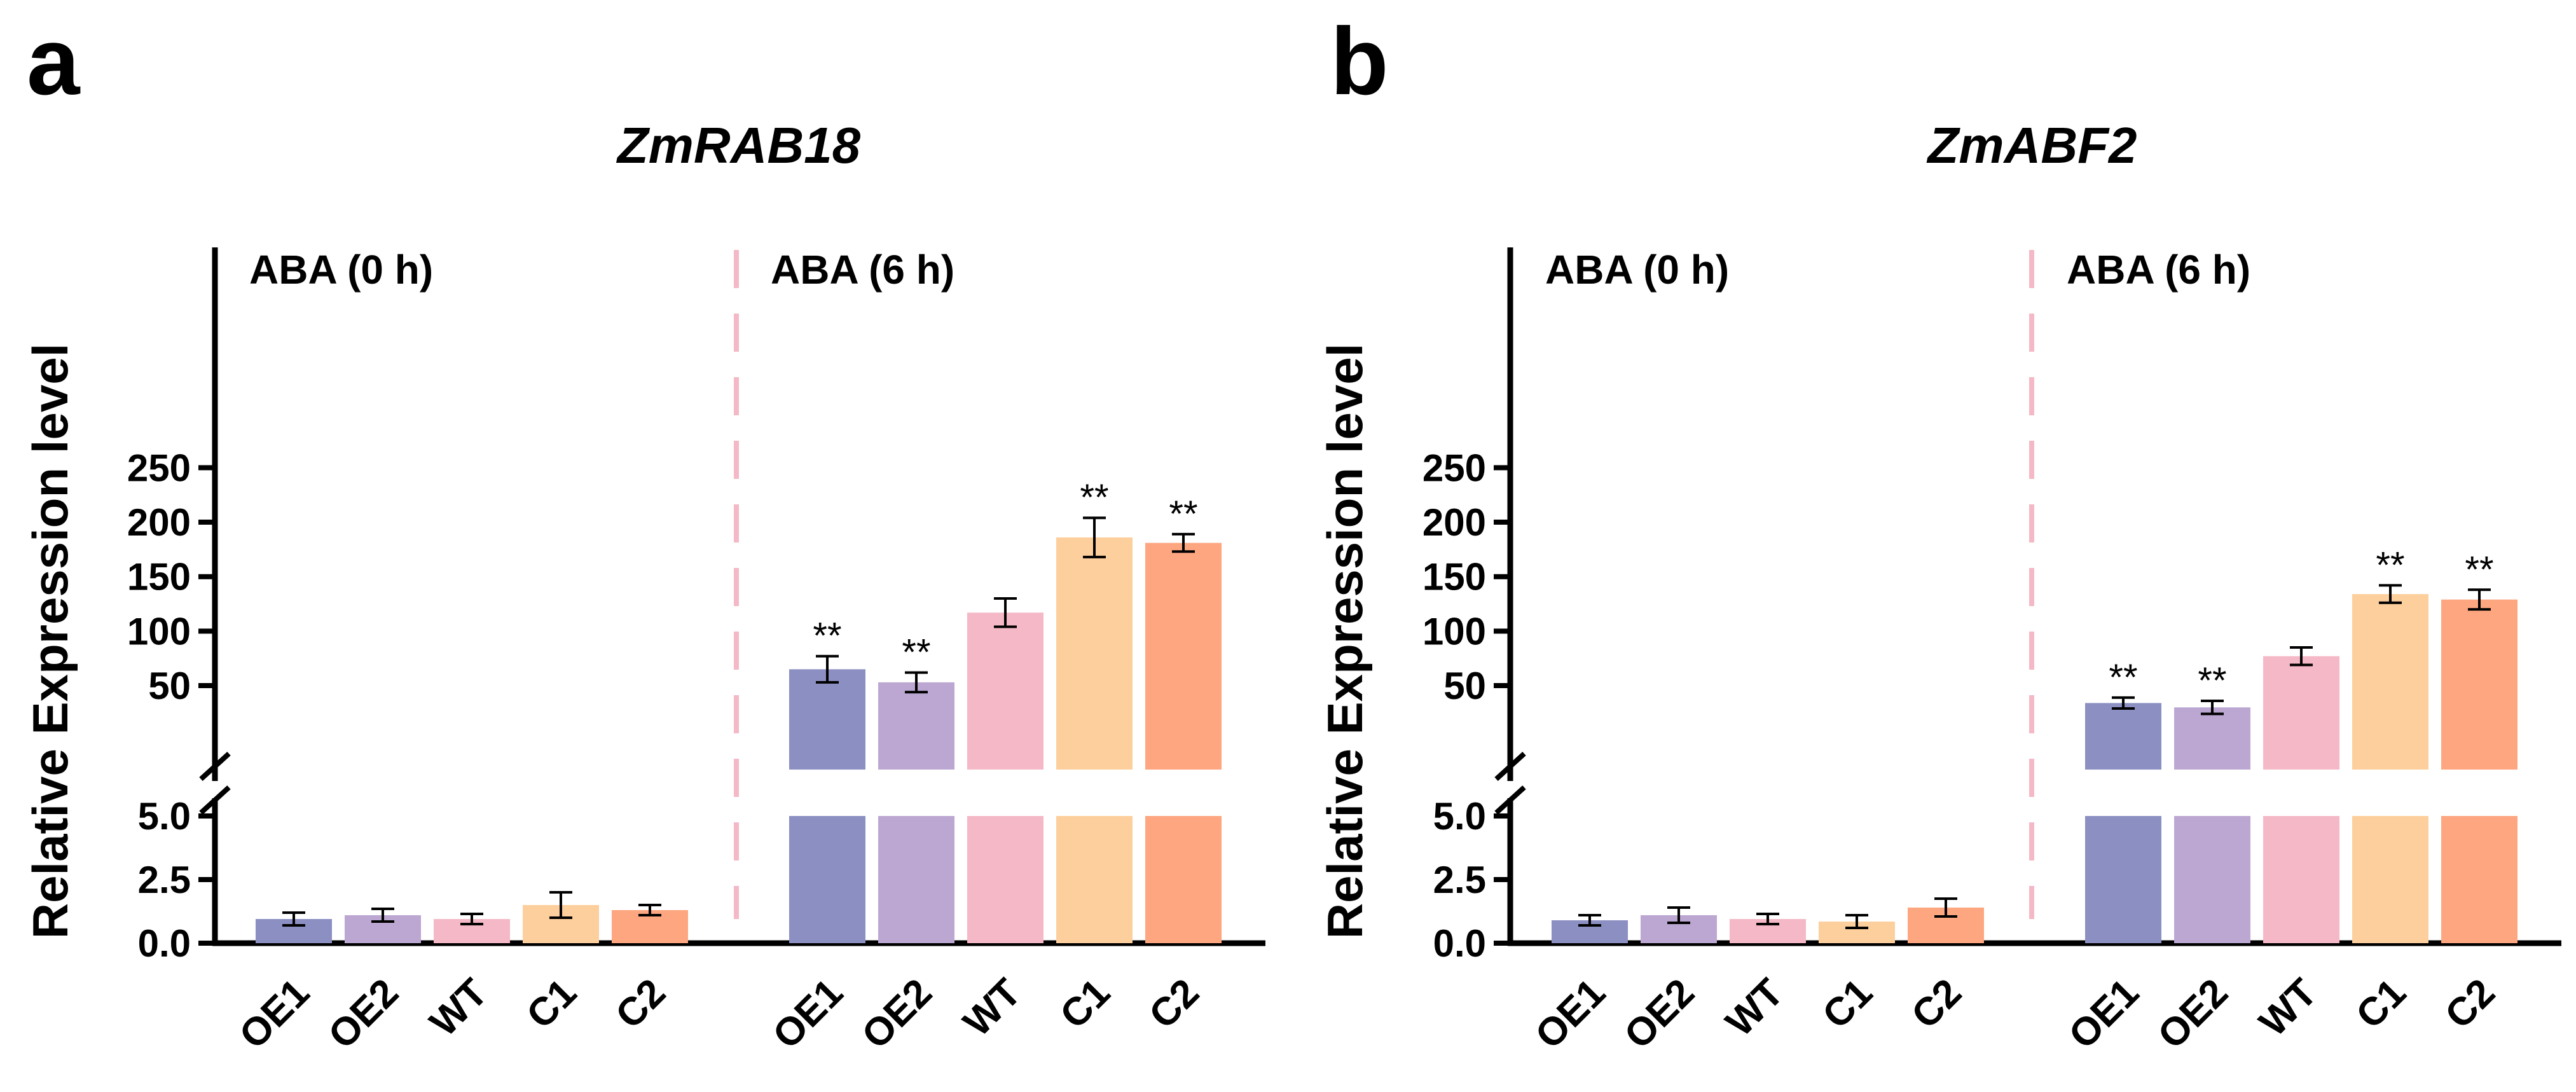 This screenshot has width=2576, height=1092. Describe the element at coordinates (2032, 145) in the screenshot. I see `chart-title: ZmABF2` at that location.